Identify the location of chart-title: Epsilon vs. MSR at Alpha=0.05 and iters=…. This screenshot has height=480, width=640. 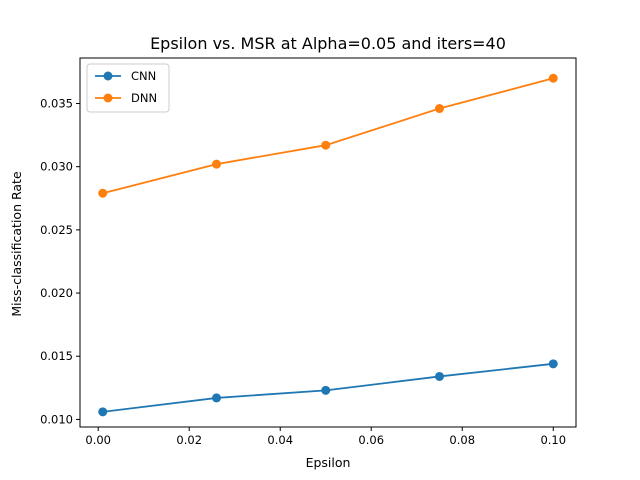
(328, 43).